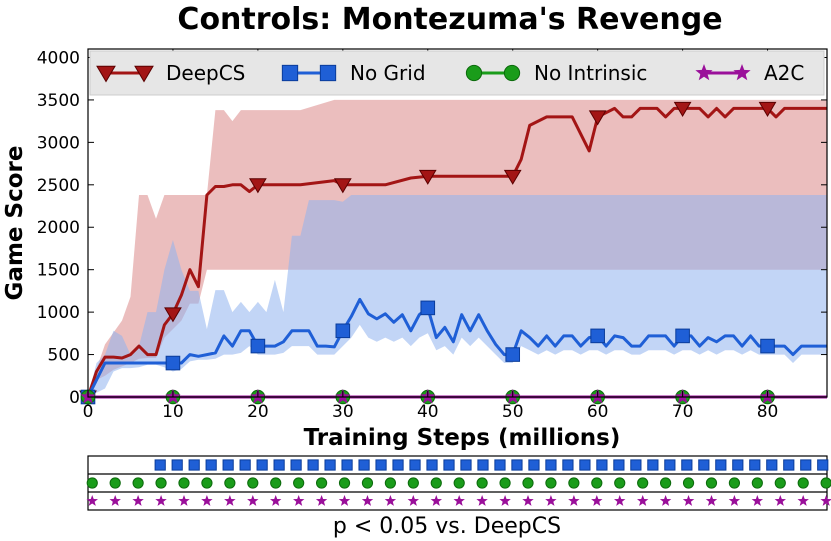 This screenshot has height=541, width=831. What do you see at coordinates (144, 74) in the screenshot?
I see `legend-marker-deepcs` at bounding box center [144, 74].